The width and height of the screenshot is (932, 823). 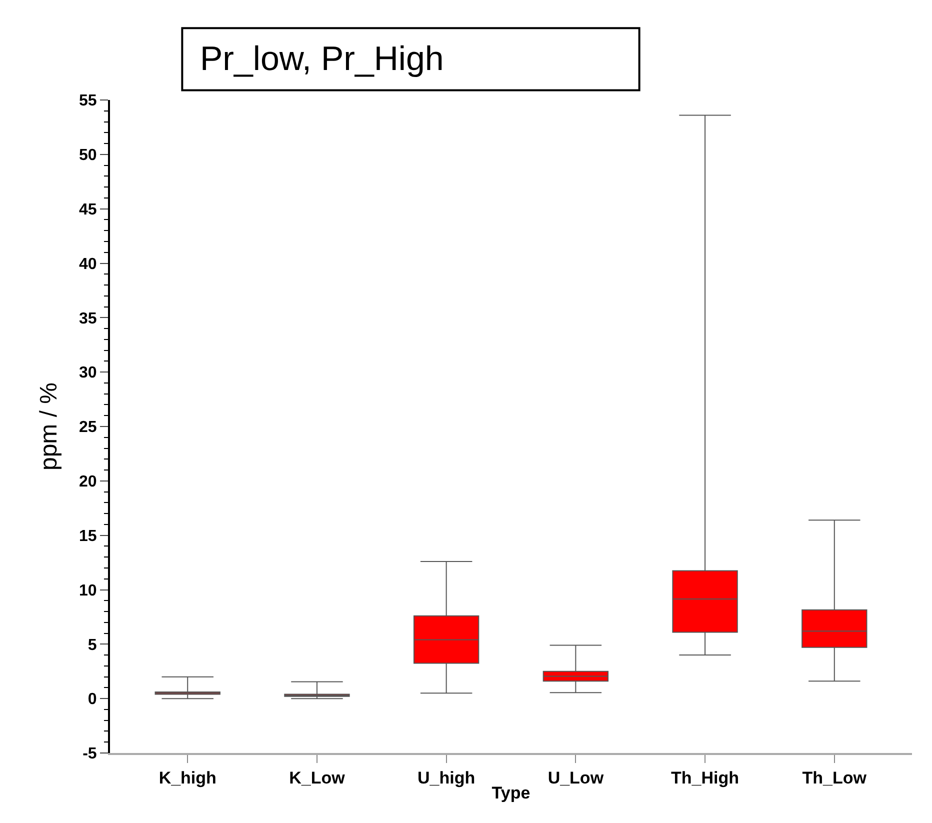 What do you see at coordinates (88, 373) in the screenshot?
I see `y-tick-label: 30` at bounding box center [88, 373].